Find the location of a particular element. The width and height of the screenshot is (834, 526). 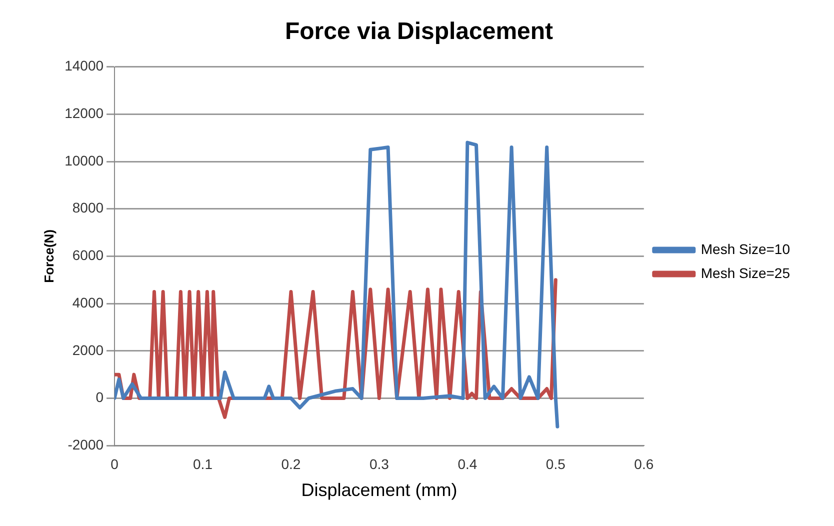

y-tick-label: -2000 is located at coordinates (86, 444).